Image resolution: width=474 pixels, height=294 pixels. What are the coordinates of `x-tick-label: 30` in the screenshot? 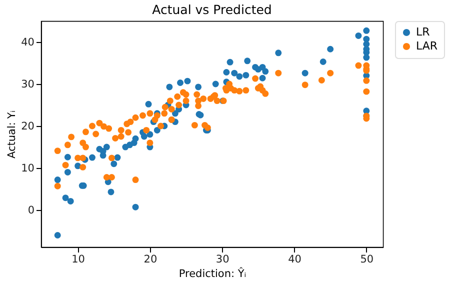 It's located at (223, 260).